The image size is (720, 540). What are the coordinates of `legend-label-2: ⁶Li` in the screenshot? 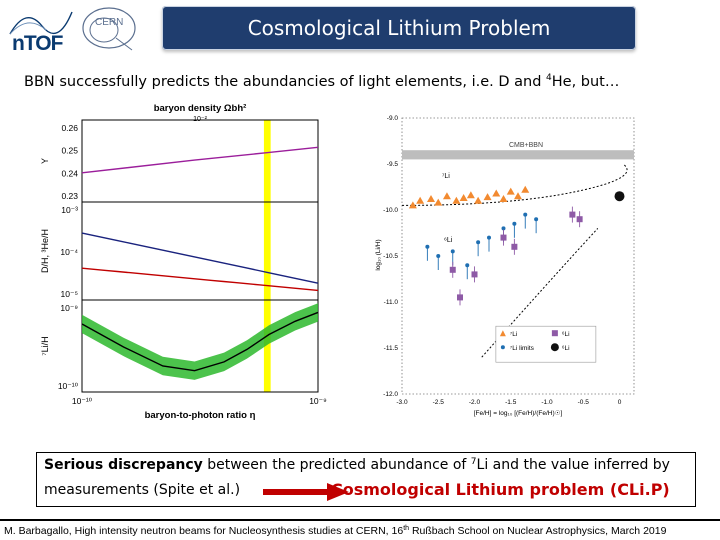 It's located at (566, 334).